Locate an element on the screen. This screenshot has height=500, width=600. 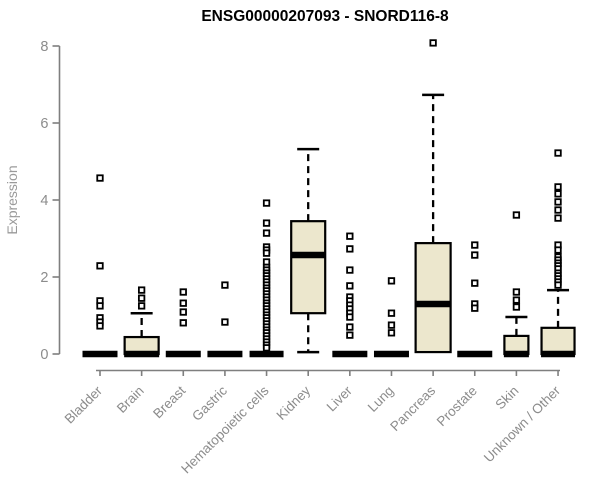
y-tick-label: 0 is located at coordinates (44, 355).